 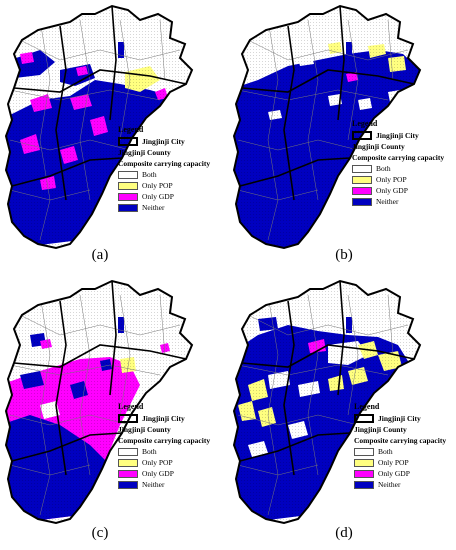 I want to click on caption-d: (d), so click(x=344, y=533).